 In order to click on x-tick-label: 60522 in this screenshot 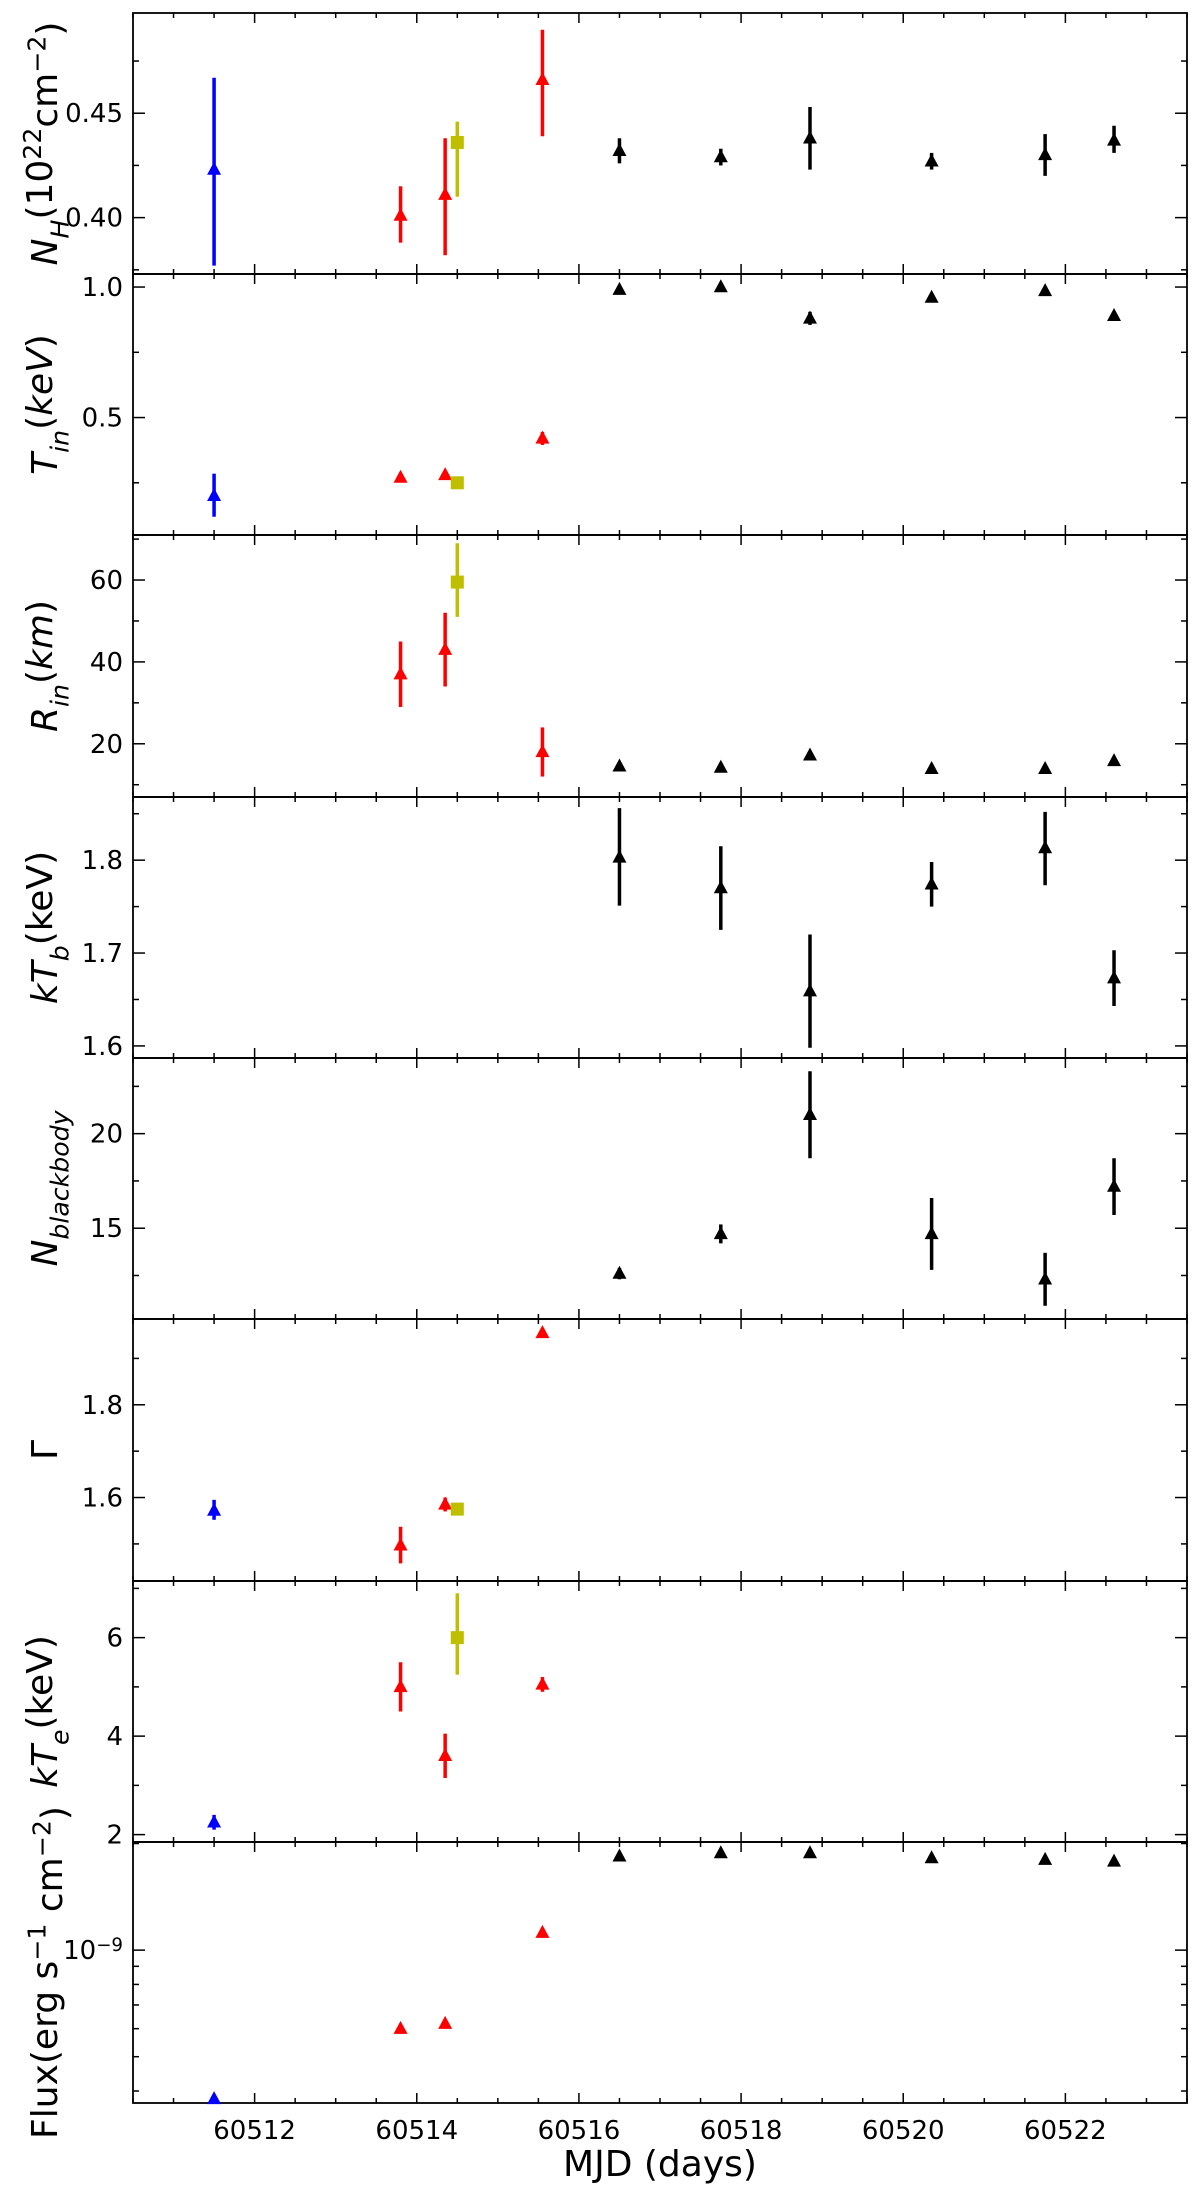, I will do `click(1065, 2131)`.